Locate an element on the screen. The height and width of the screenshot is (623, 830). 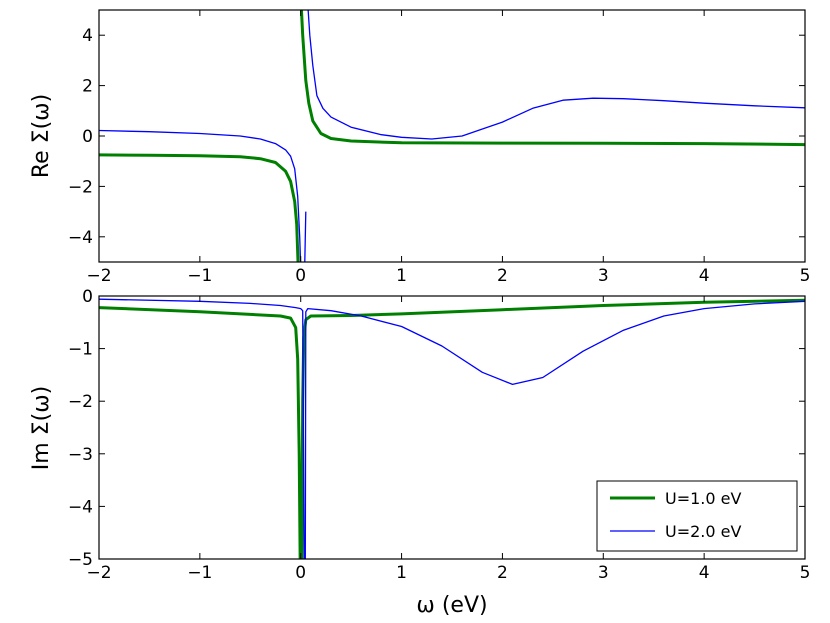
re-x-tick-label: 0 is located at coordinates (300, 276).